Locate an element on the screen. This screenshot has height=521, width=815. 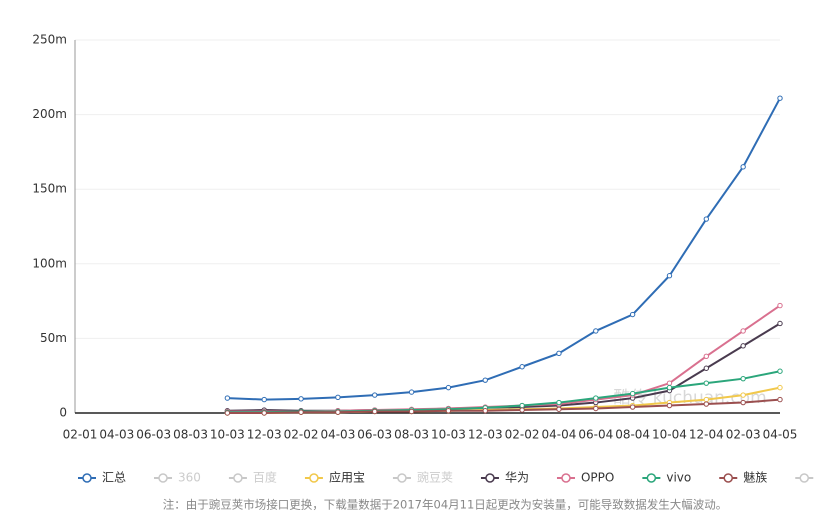
series-line is located at coordinates (504, 406).